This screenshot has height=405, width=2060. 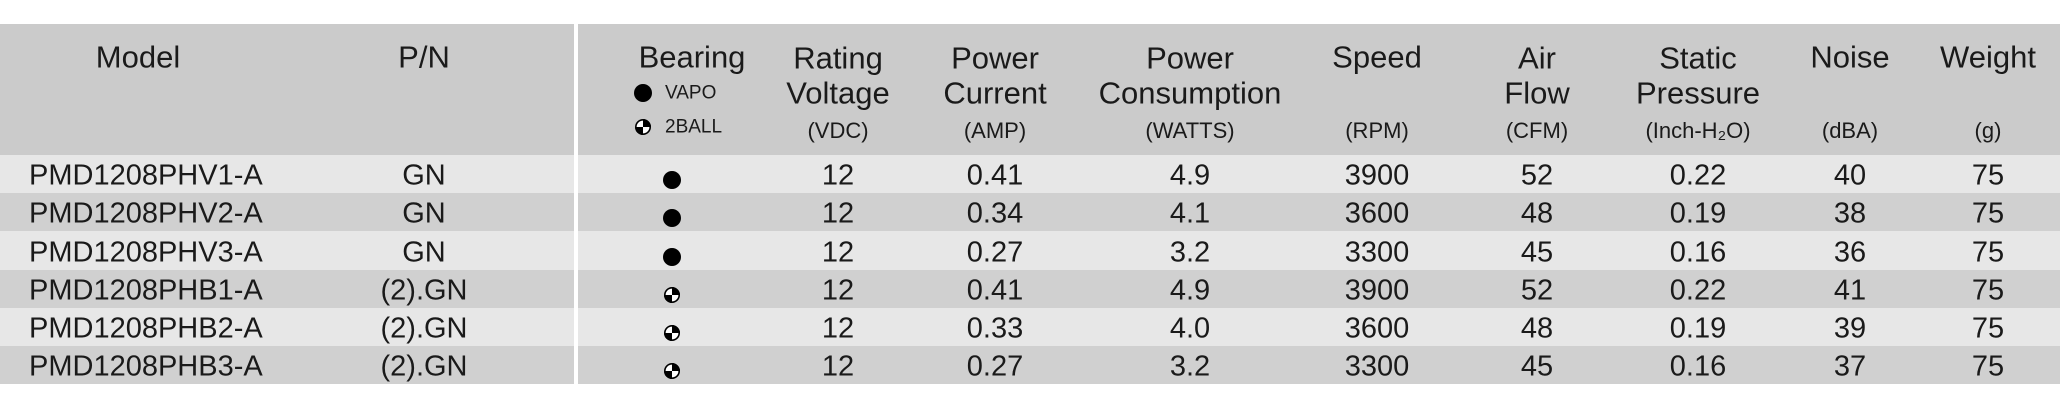 What do you see at coordinates (838, 130) in the screenshot?
I see `column-unit: (VDC)` at bounding box center [838, 130].